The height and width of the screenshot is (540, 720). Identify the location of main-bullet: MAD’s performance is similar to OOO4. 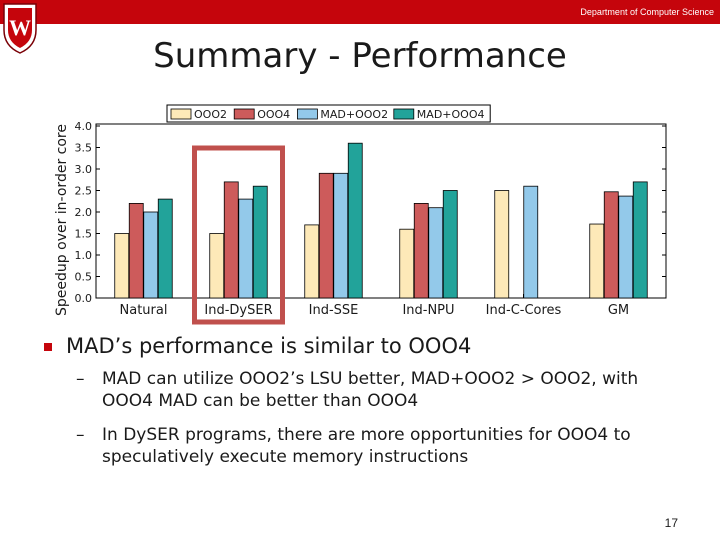
(370, 346).